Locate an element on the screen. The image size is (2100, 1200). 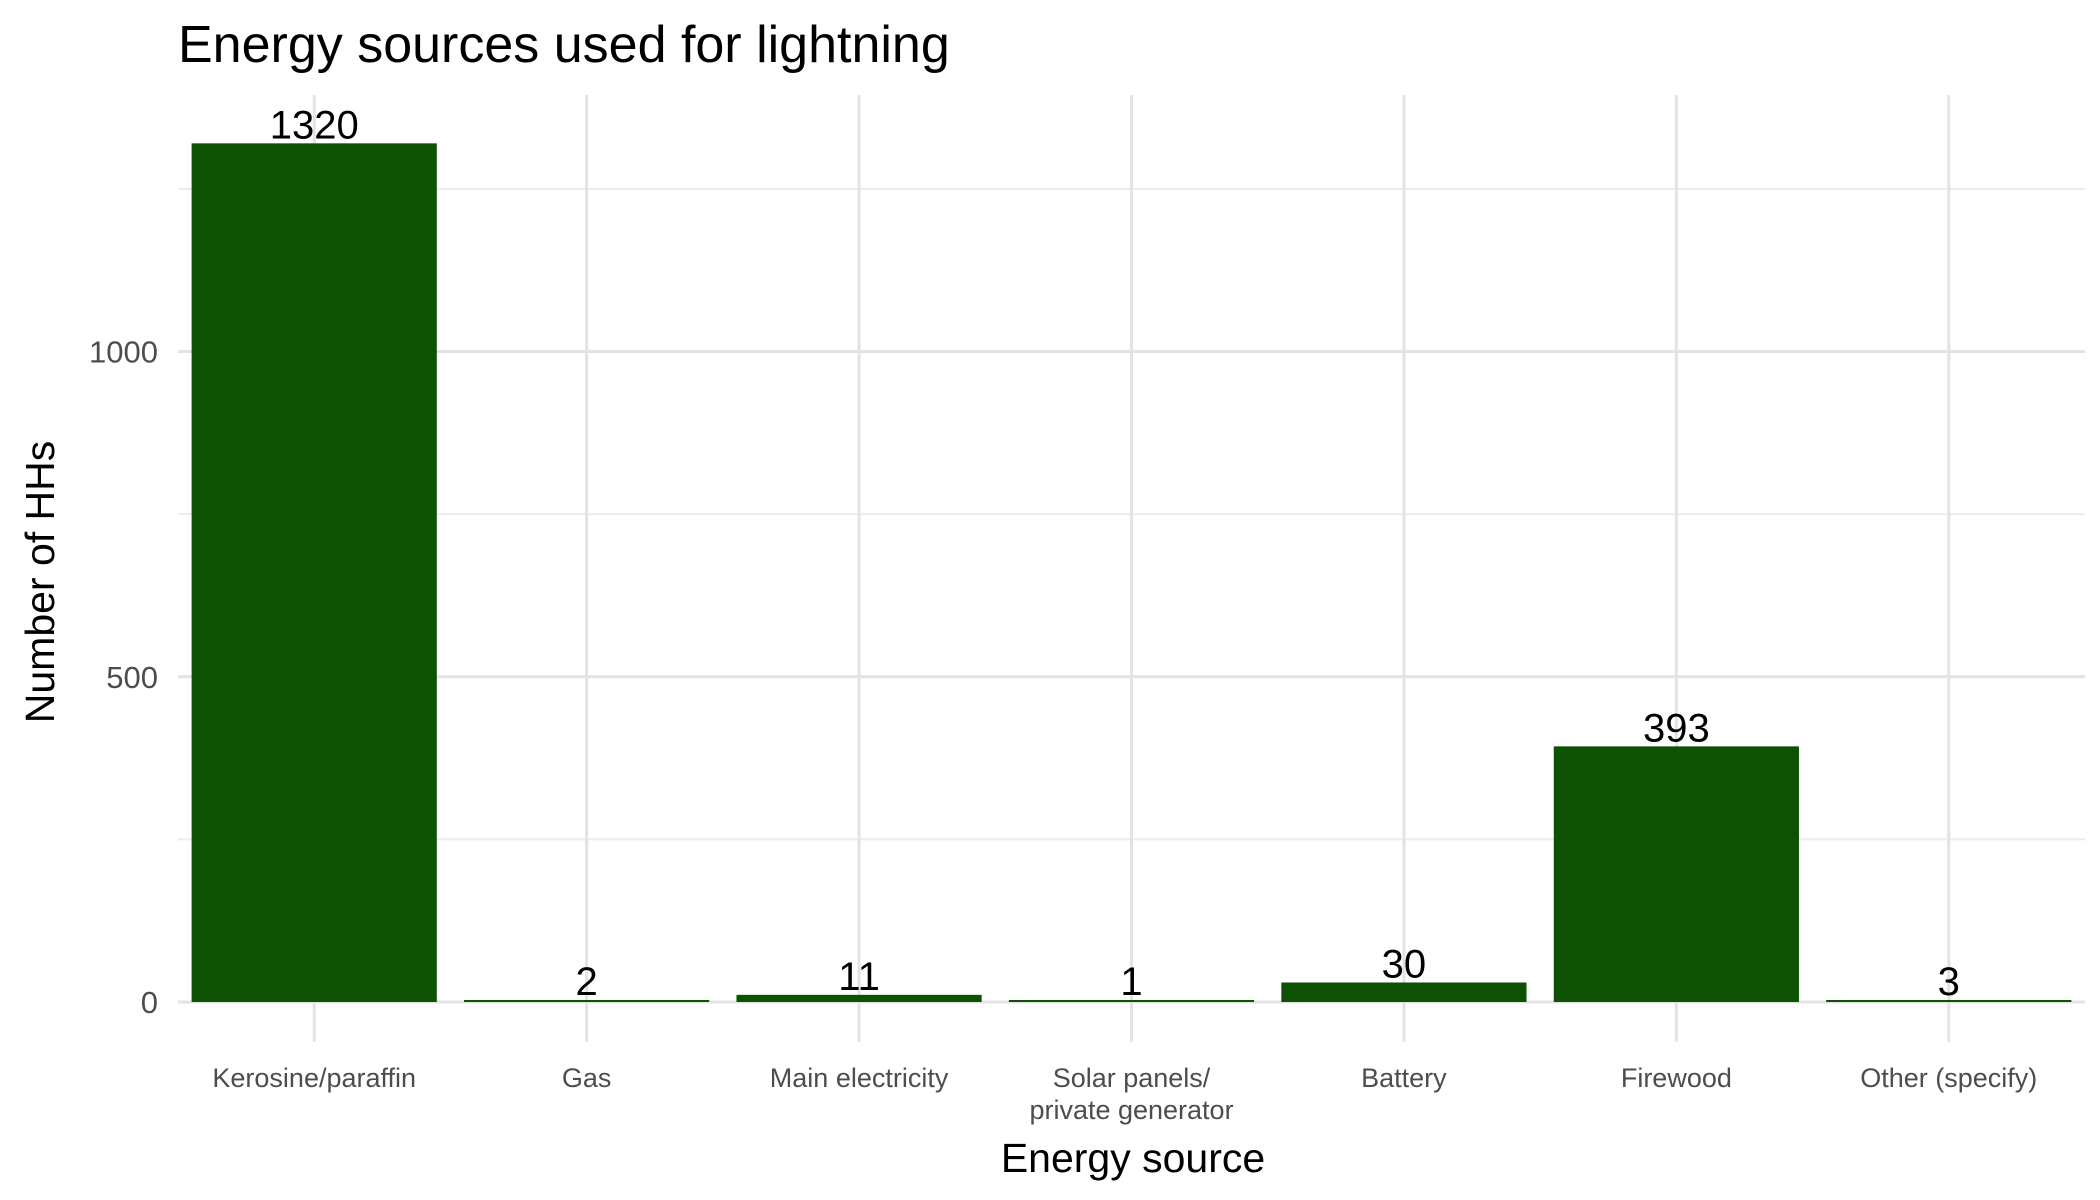
y-tick-label: 0 is located at coordinates (149, 1002).